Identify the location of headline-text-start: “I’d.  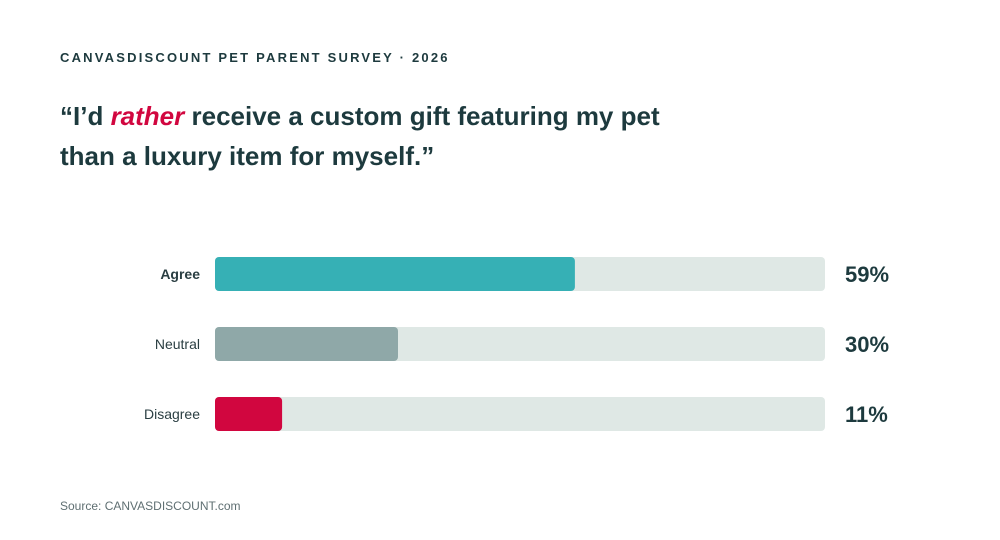
(85, 116).